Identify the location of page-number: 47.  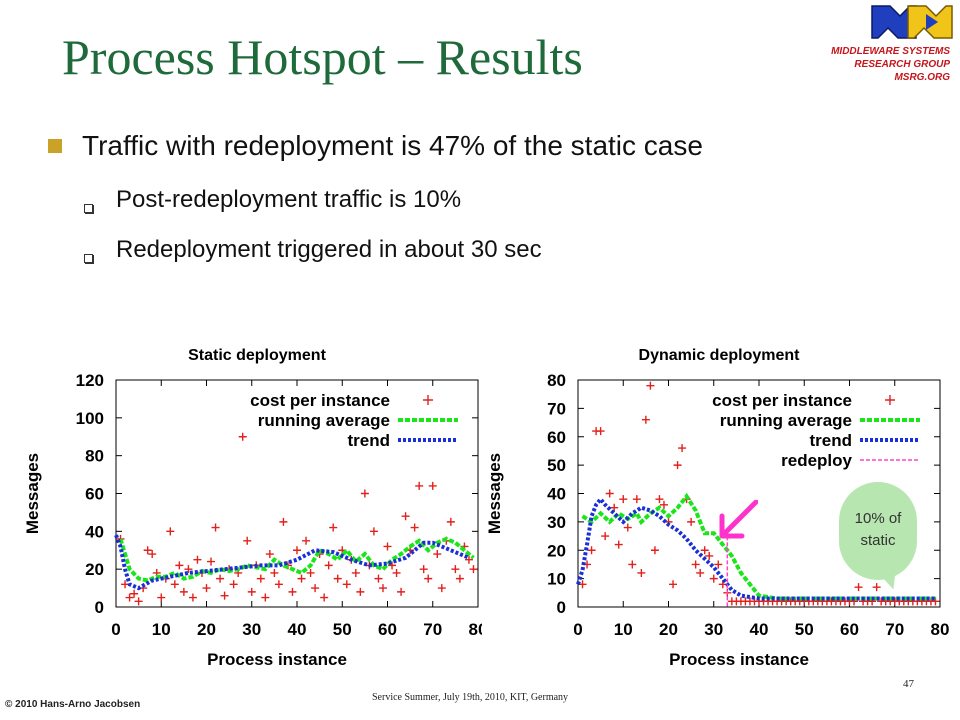
(908, 684).